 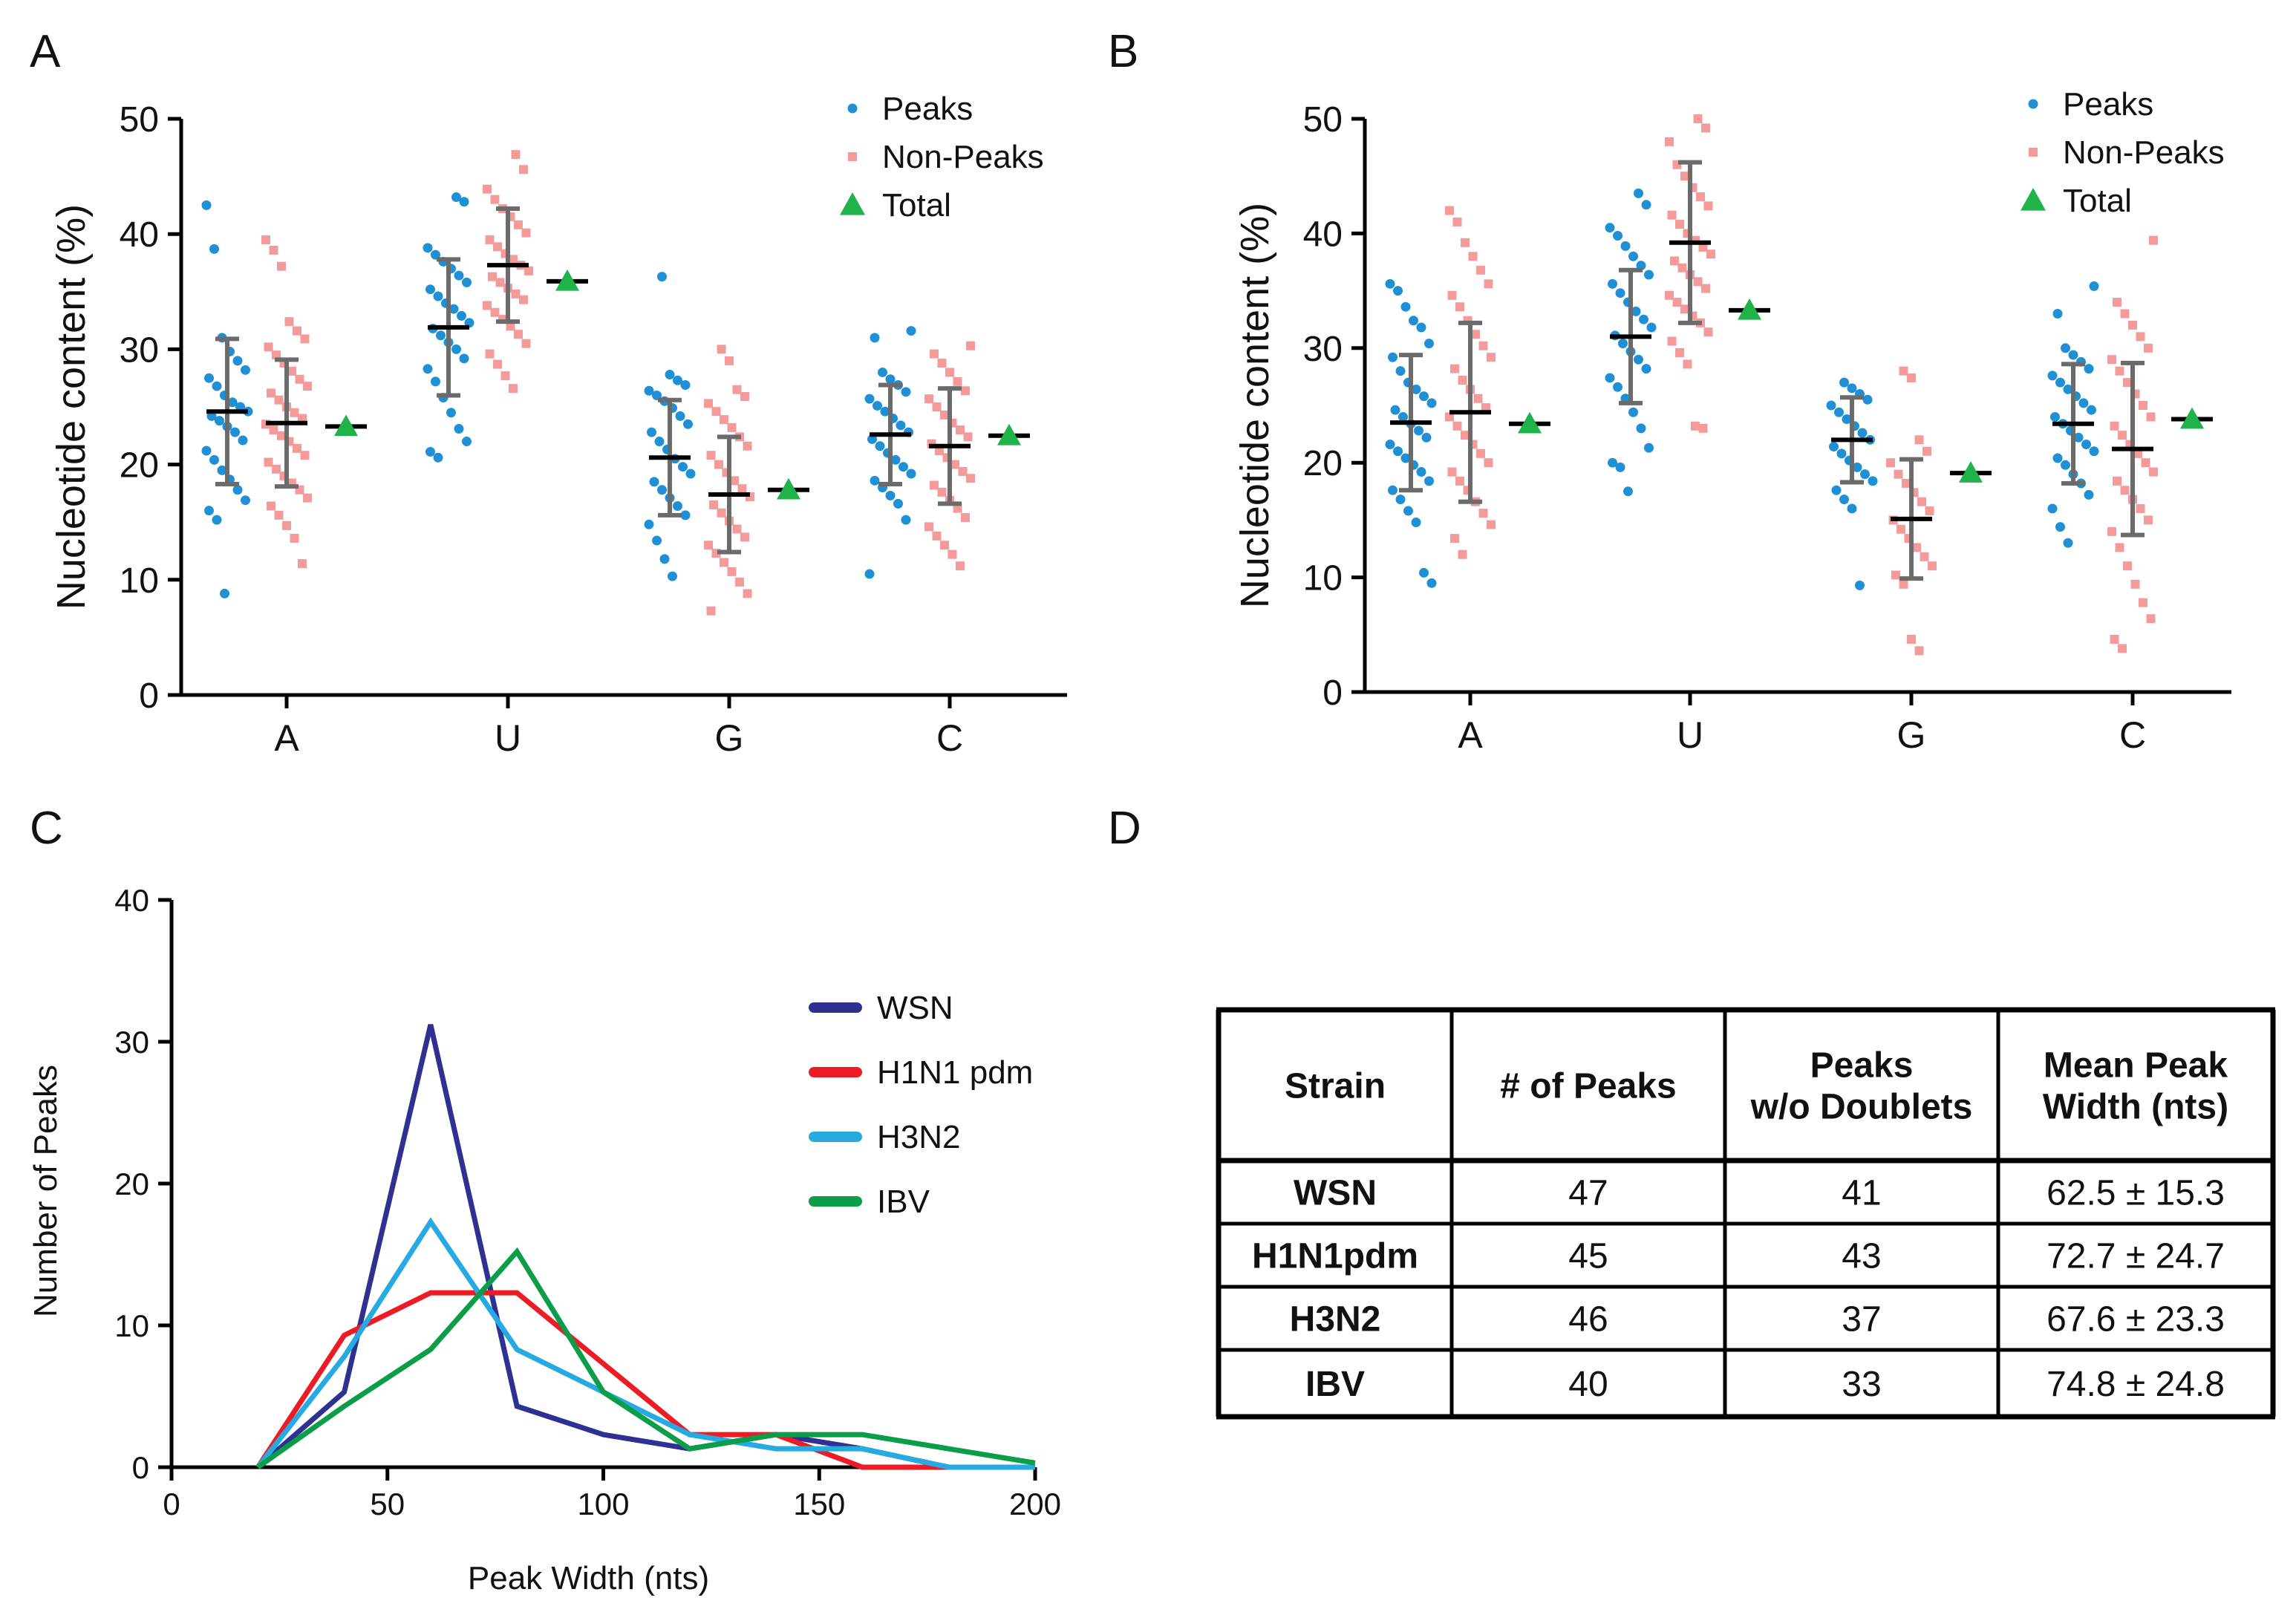 I want to click on table-cell: 45, so click(x=1588, y=1256).